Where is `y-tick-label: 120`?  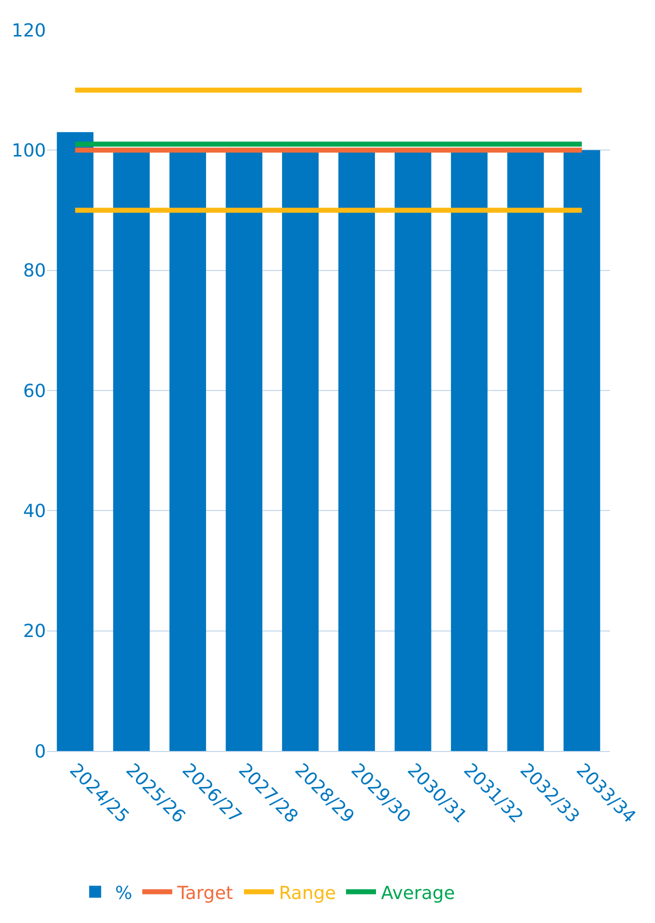
y-tick-label: 120 is located at coordinates (29, 31).